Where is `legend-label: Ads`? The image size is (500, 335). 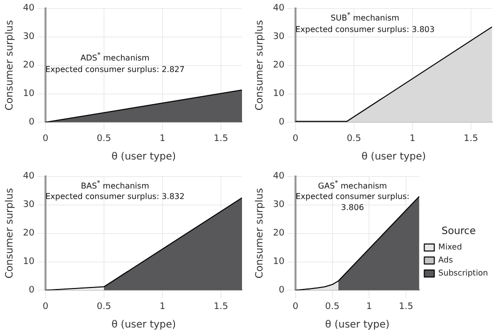 legend-label: Ads is located at coordinates (445, 259).